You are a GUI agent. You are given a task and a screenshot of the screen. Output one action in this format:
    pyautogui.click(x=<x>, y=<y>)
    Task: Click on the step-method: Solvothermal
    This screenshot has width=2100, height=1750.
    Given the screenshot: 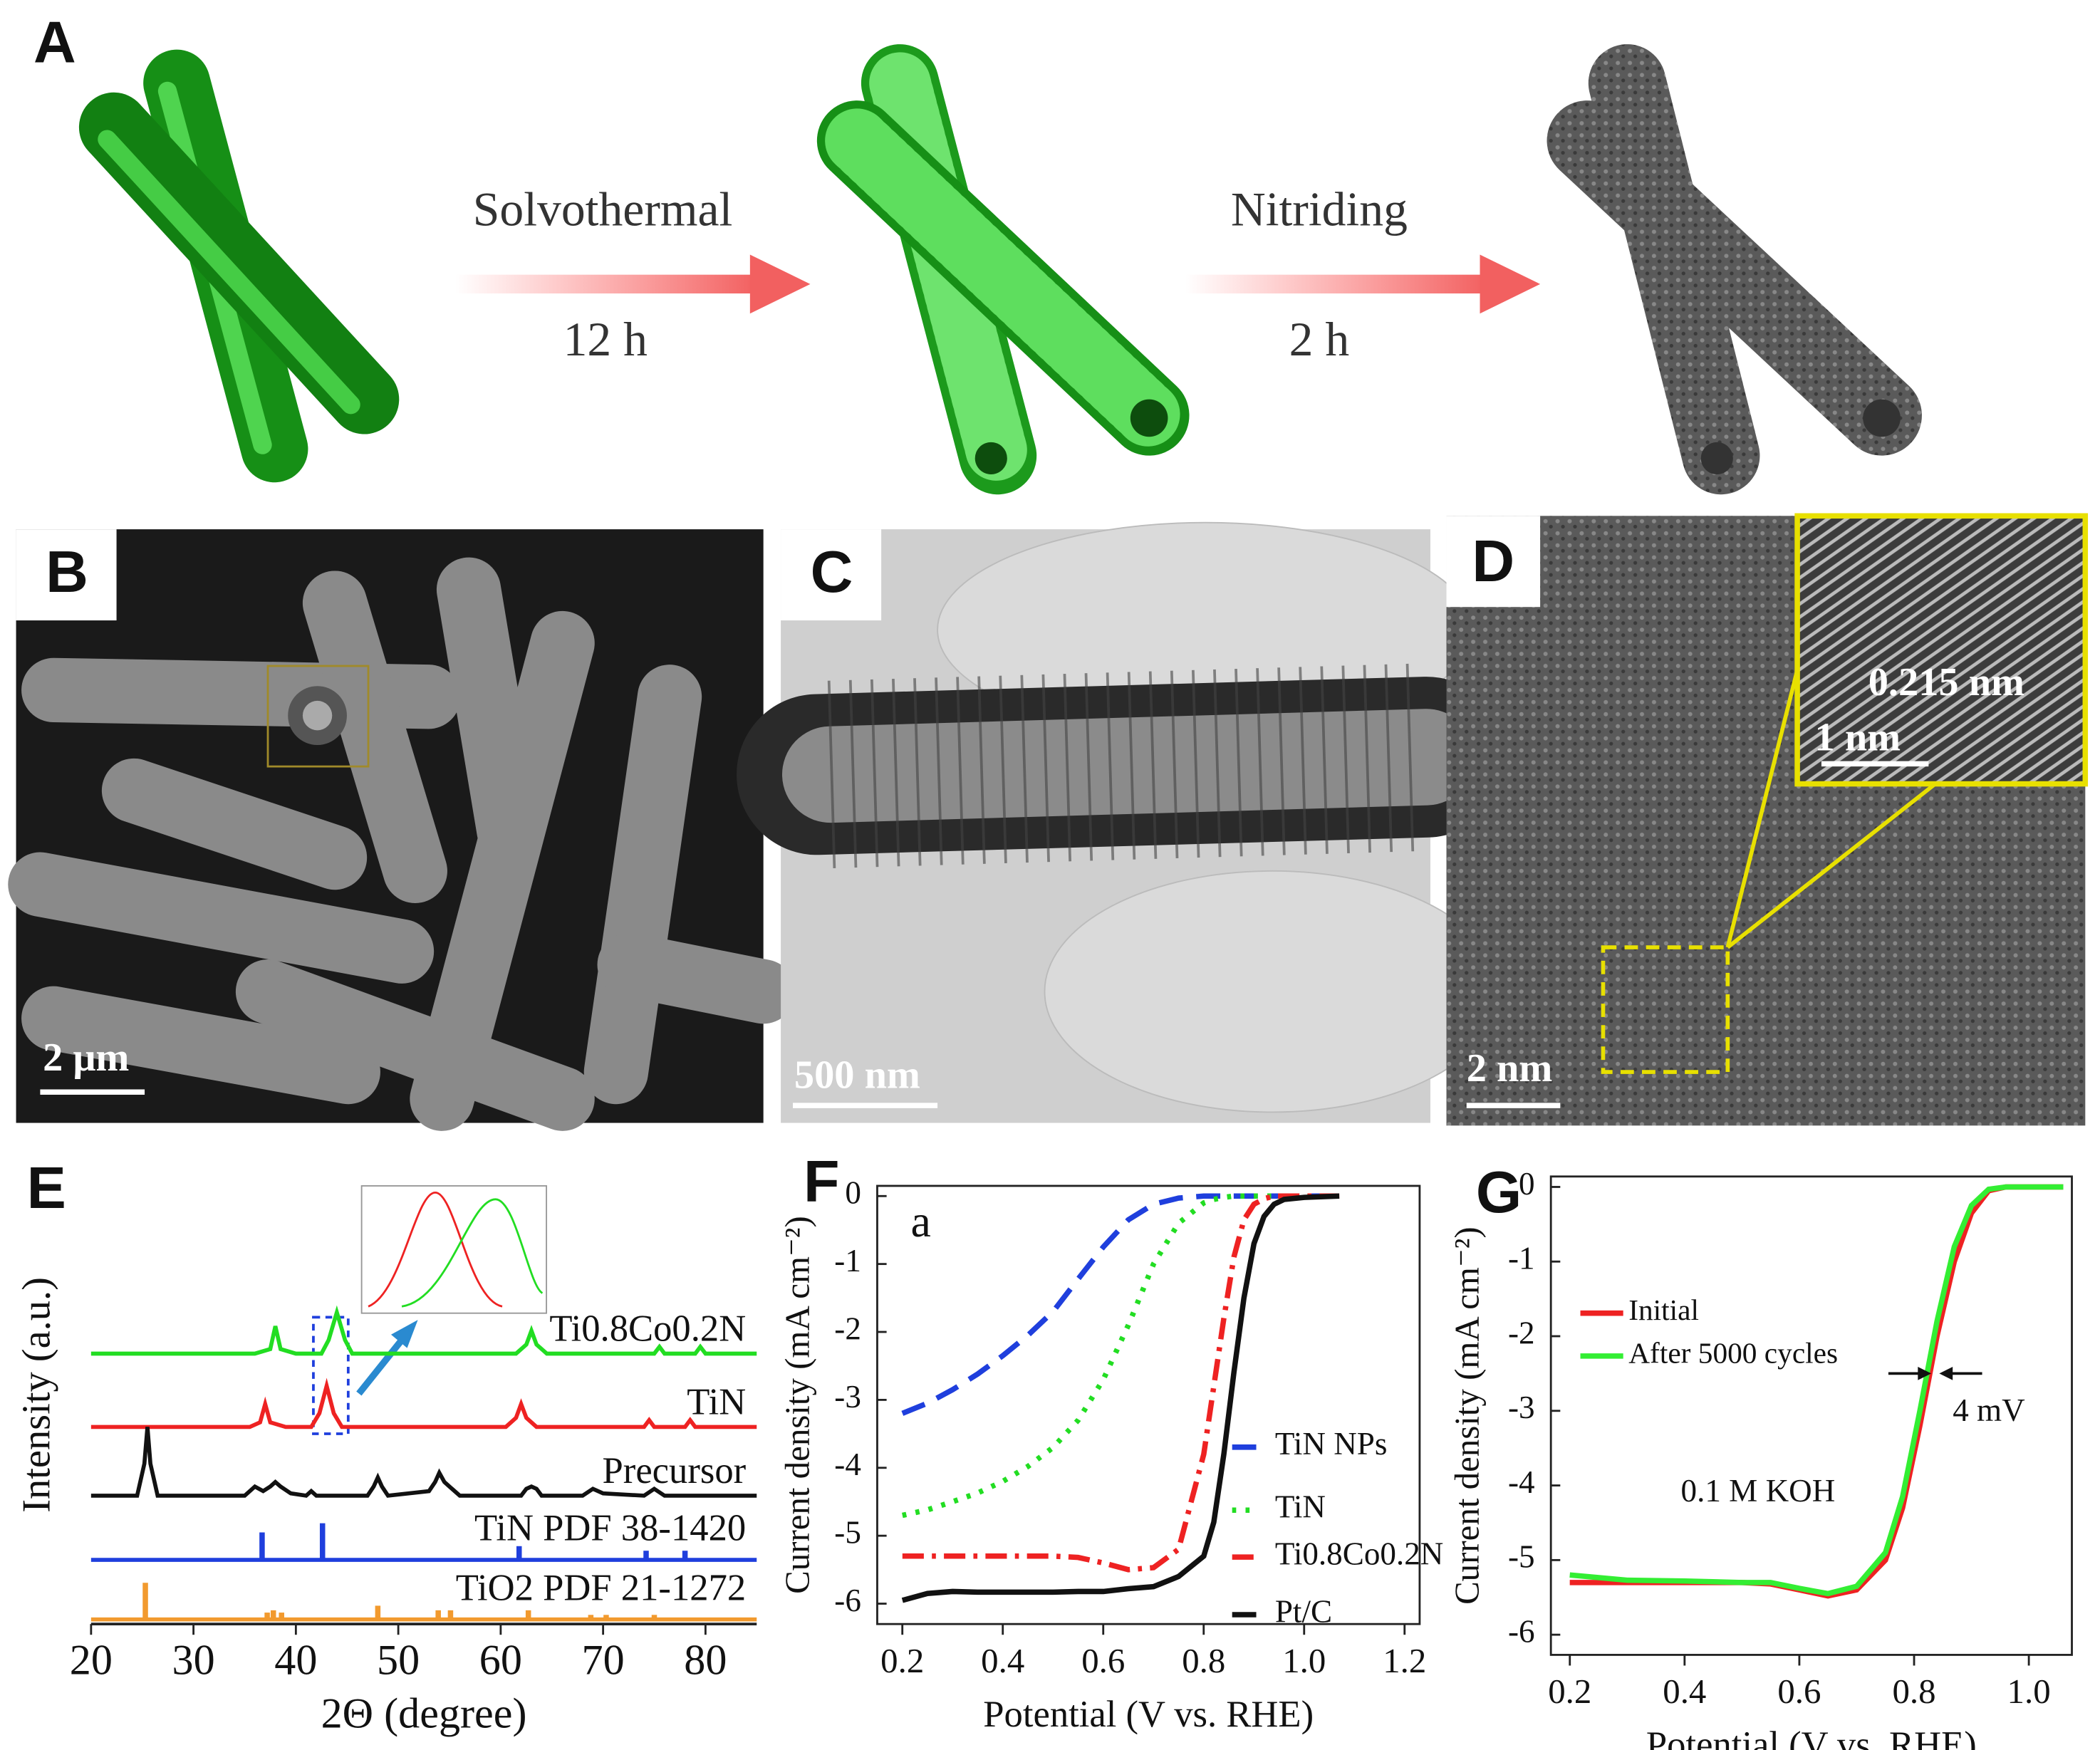 What is the action you would take?
    pyautogui.click(x=603, y=209)
    